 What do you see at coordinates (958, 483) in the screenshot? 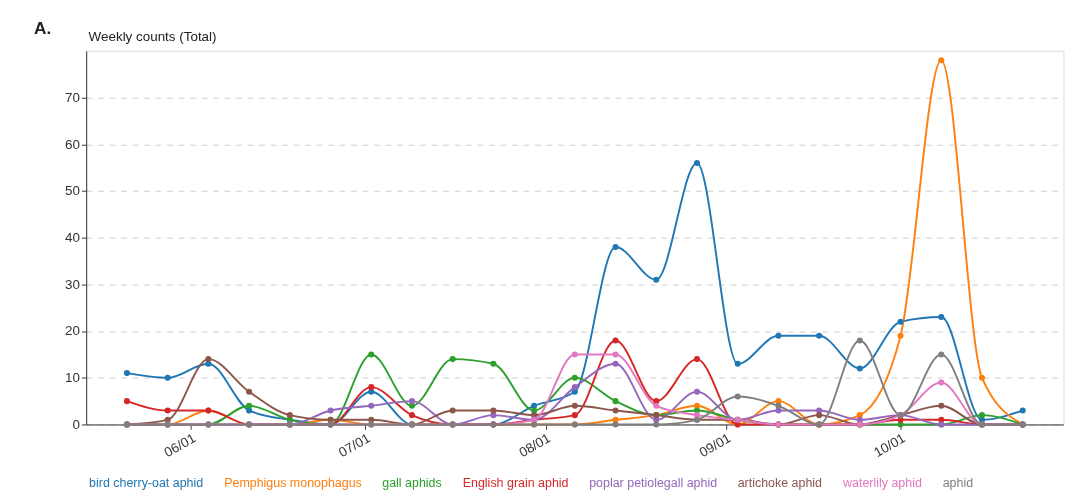
I see `text: aphid` at bounding box center [958, 483].